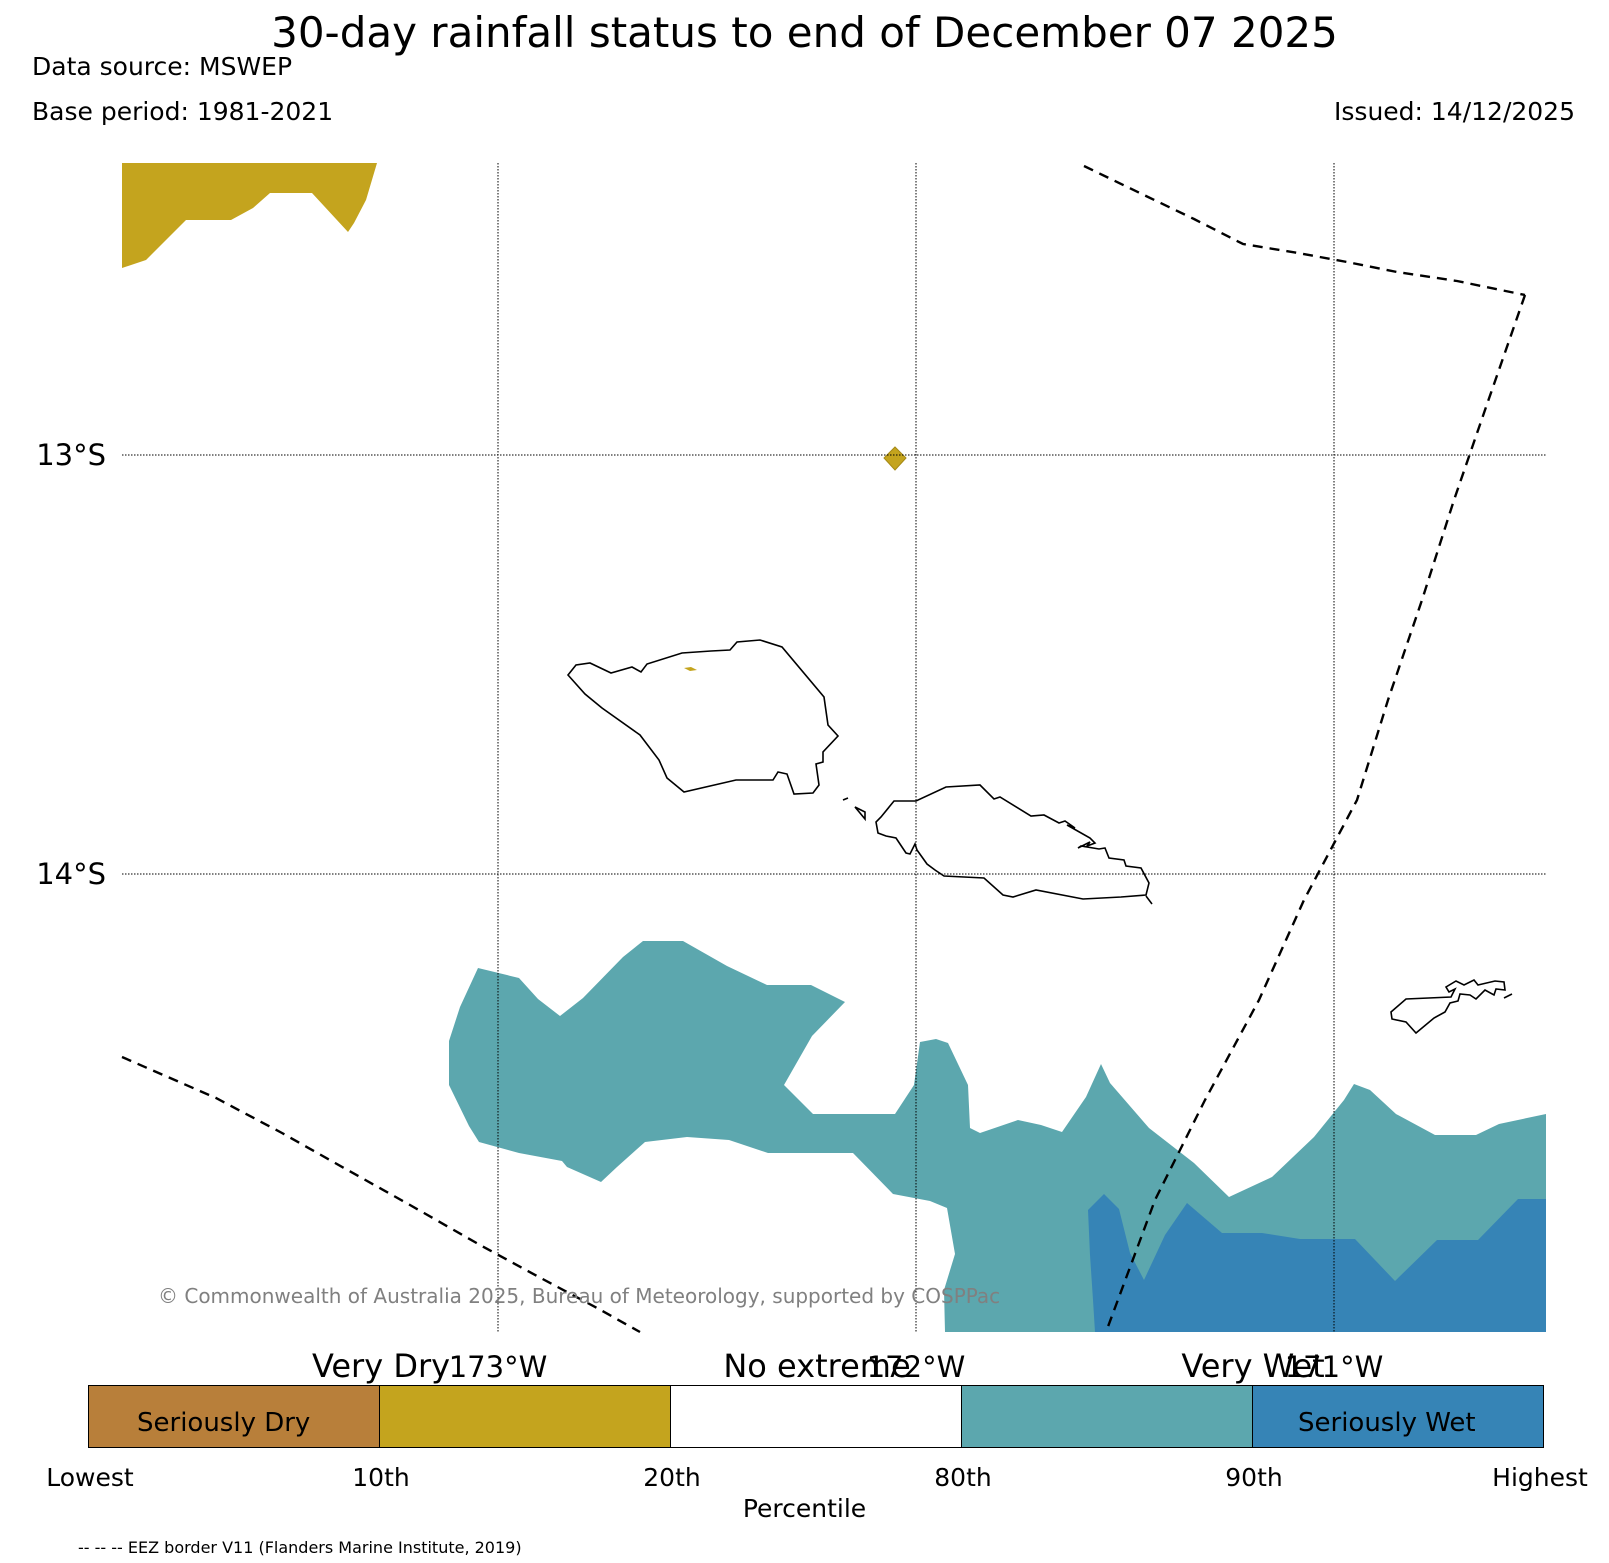  I want to click on category-very-wet: Very Wet, so click(1253, 1366).